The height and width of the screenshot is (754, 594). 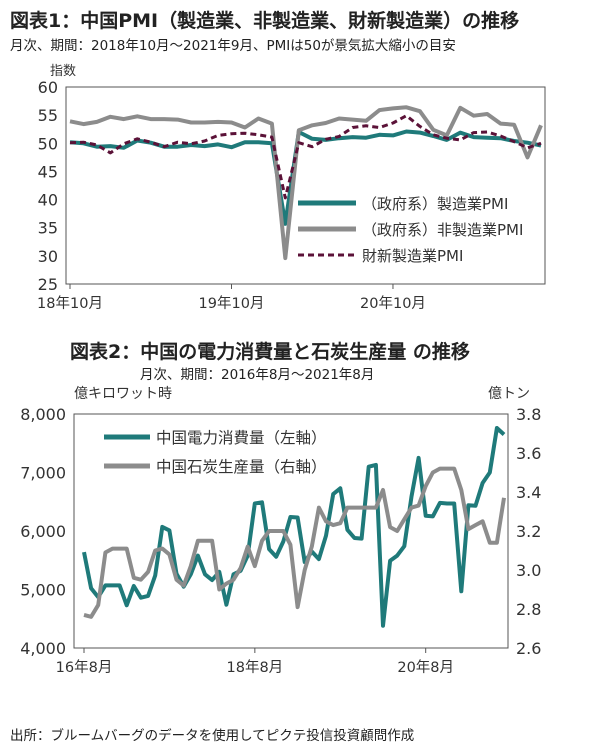 What do you see at coordinates (48, 87) in the screenshot?
I see `chart1-y-tick-label: 60` at bounding box center [48, 87].